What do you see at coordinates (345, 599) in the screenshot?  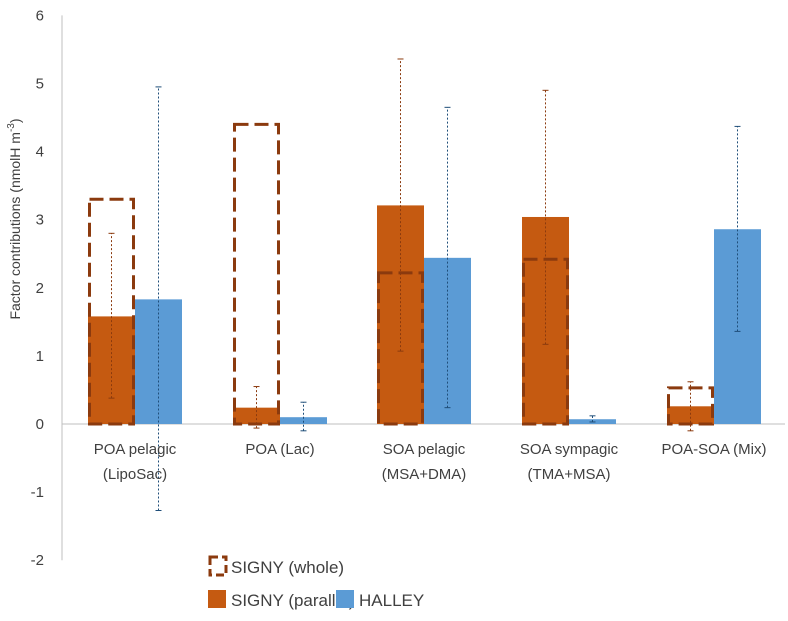 I see `legend-swatch-halley` at bounding box center [345, 599].